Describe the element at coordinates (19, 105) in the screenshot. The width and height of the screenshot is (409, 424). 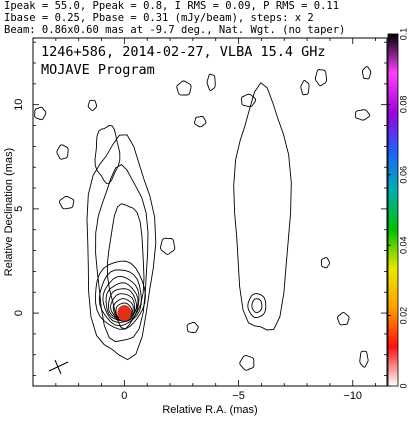
I see `y-tick-label: 10` at that location.